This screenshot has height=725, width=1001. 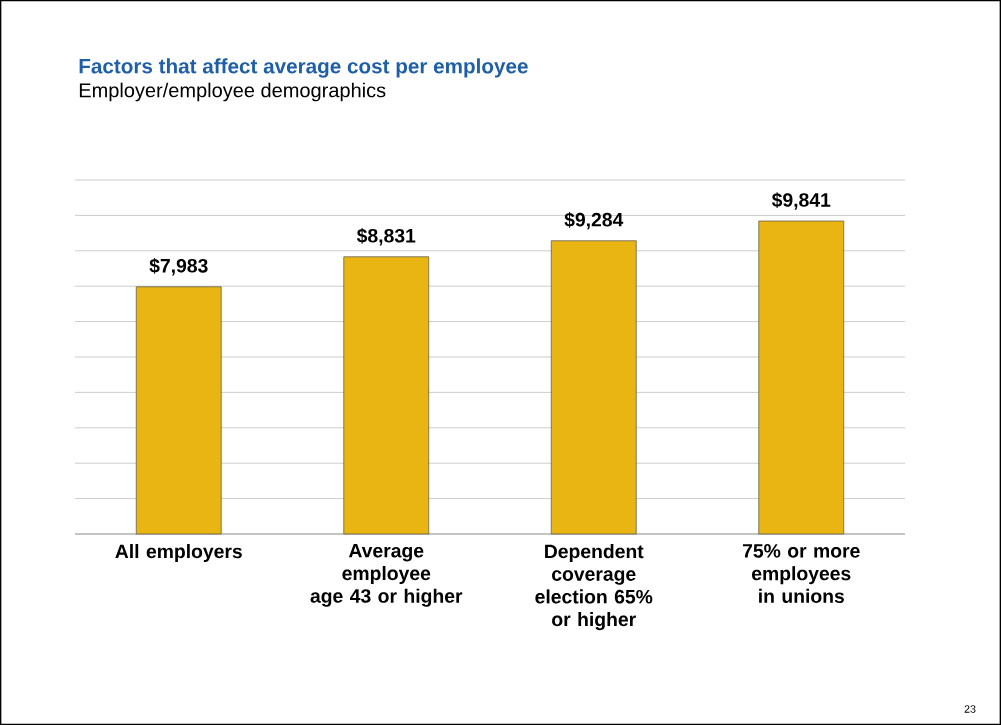 I want to click on x-tick-label: Dependent coverage election 65% or higher, so click(x=594, y=587).